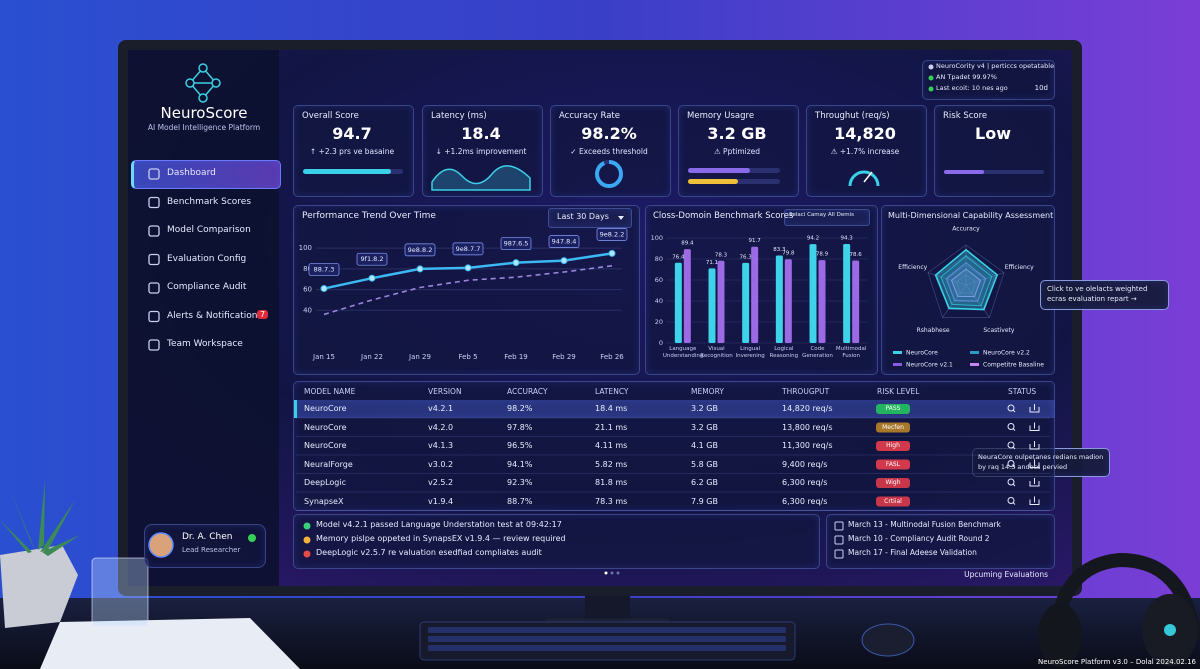 The width and height of the screenshot is (1200, 669). Describe the element at coordinates (520, 427) in the screenshot. I see `table-cell: 97.8%` at that location.